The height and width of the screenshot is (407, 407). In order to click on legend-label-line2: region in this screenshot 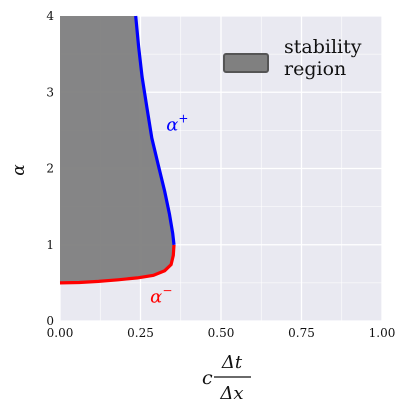, I will do `click(315, 69)`.